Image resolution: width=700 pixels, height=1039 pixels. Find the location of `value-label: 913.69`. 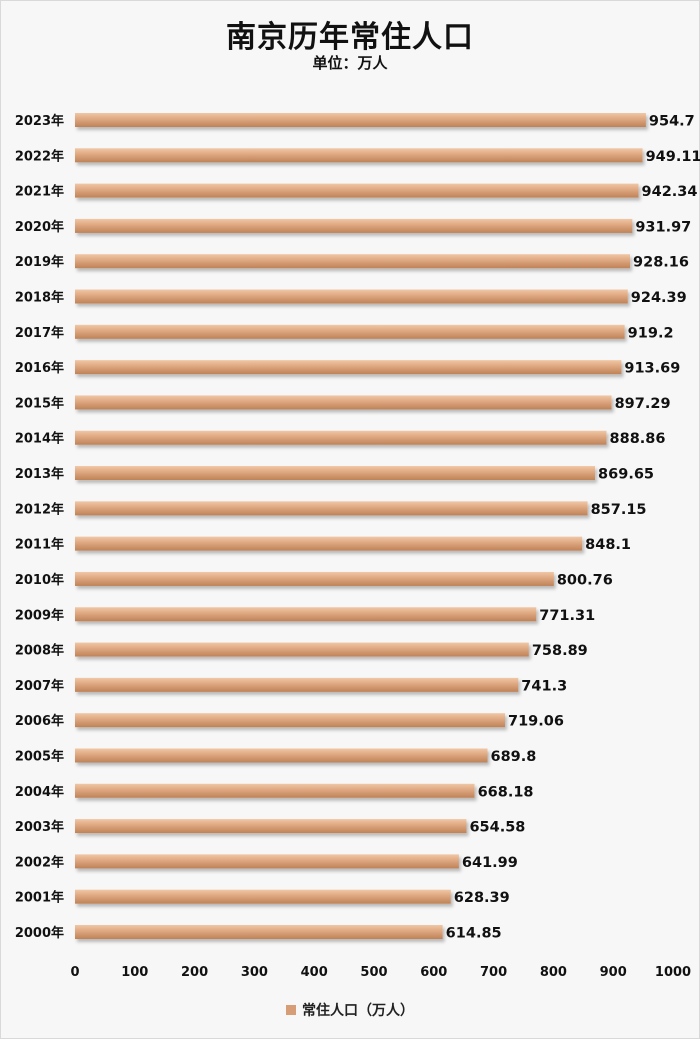

value-label: 913.69 is located at coordinates (652, 369).